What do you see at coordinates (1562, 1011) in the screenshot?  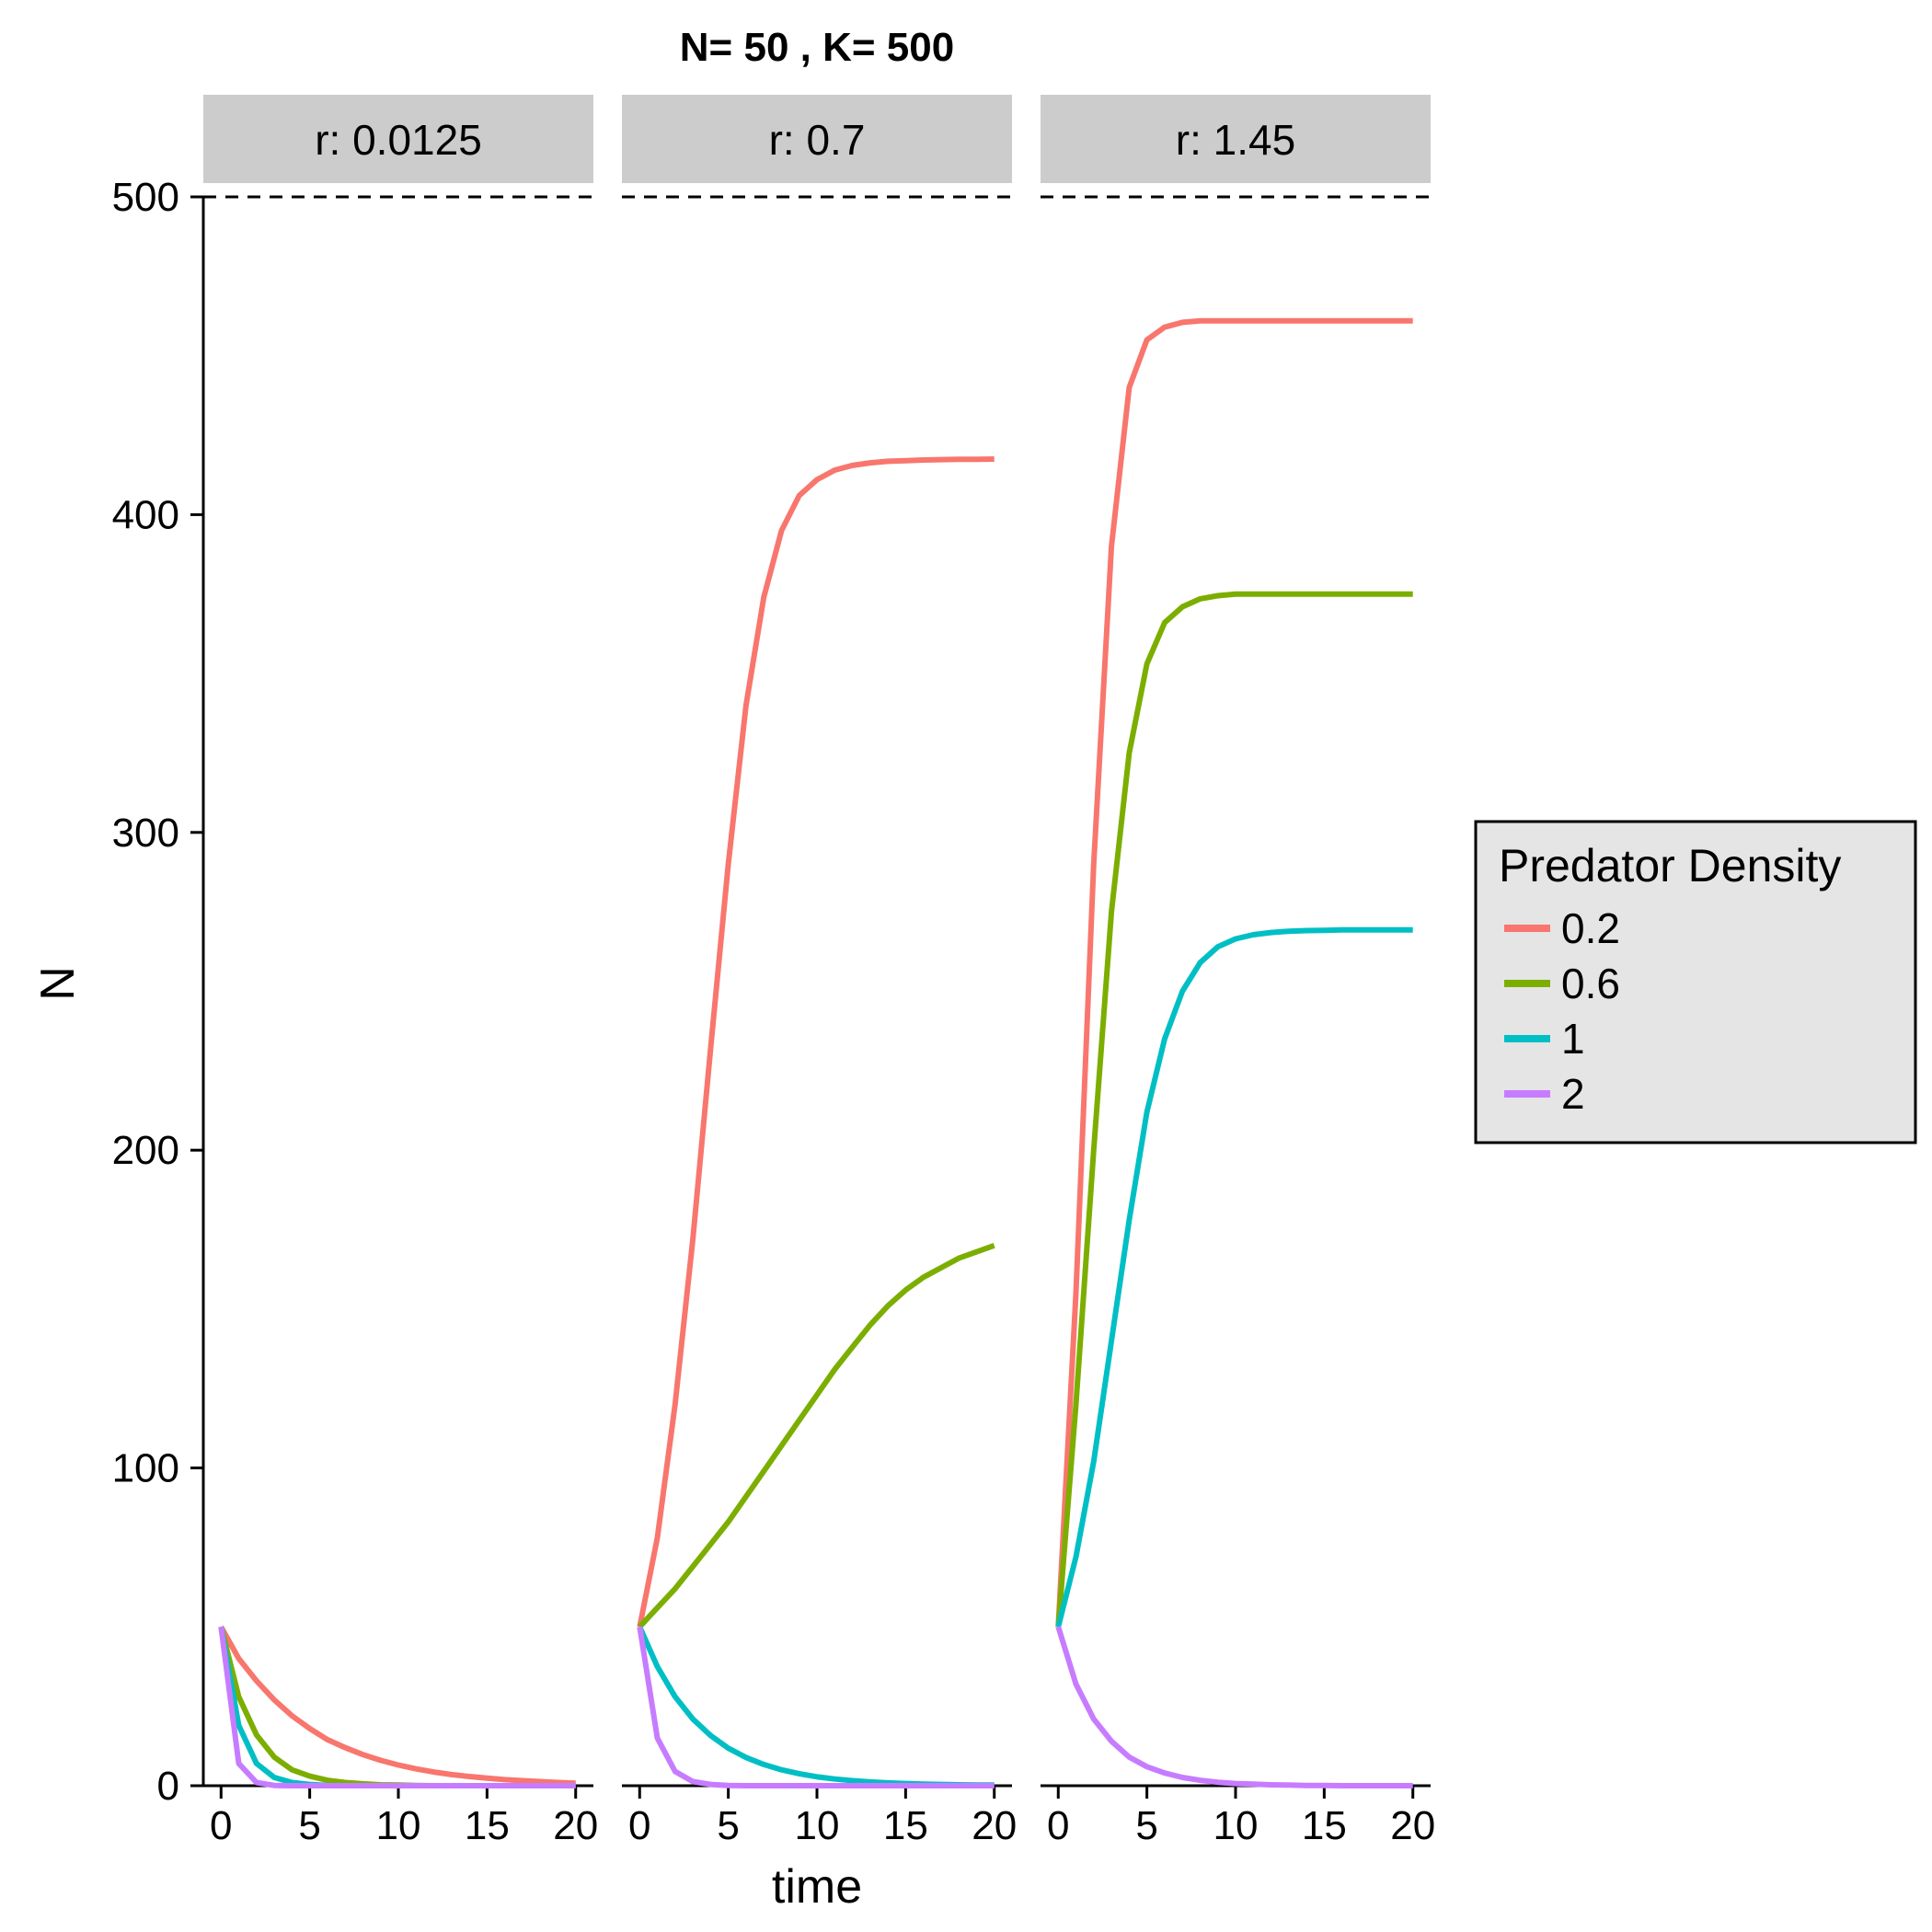 I see `legend-entries: 0.2 0.6 1 2` at bounding box center [1562, 1011].